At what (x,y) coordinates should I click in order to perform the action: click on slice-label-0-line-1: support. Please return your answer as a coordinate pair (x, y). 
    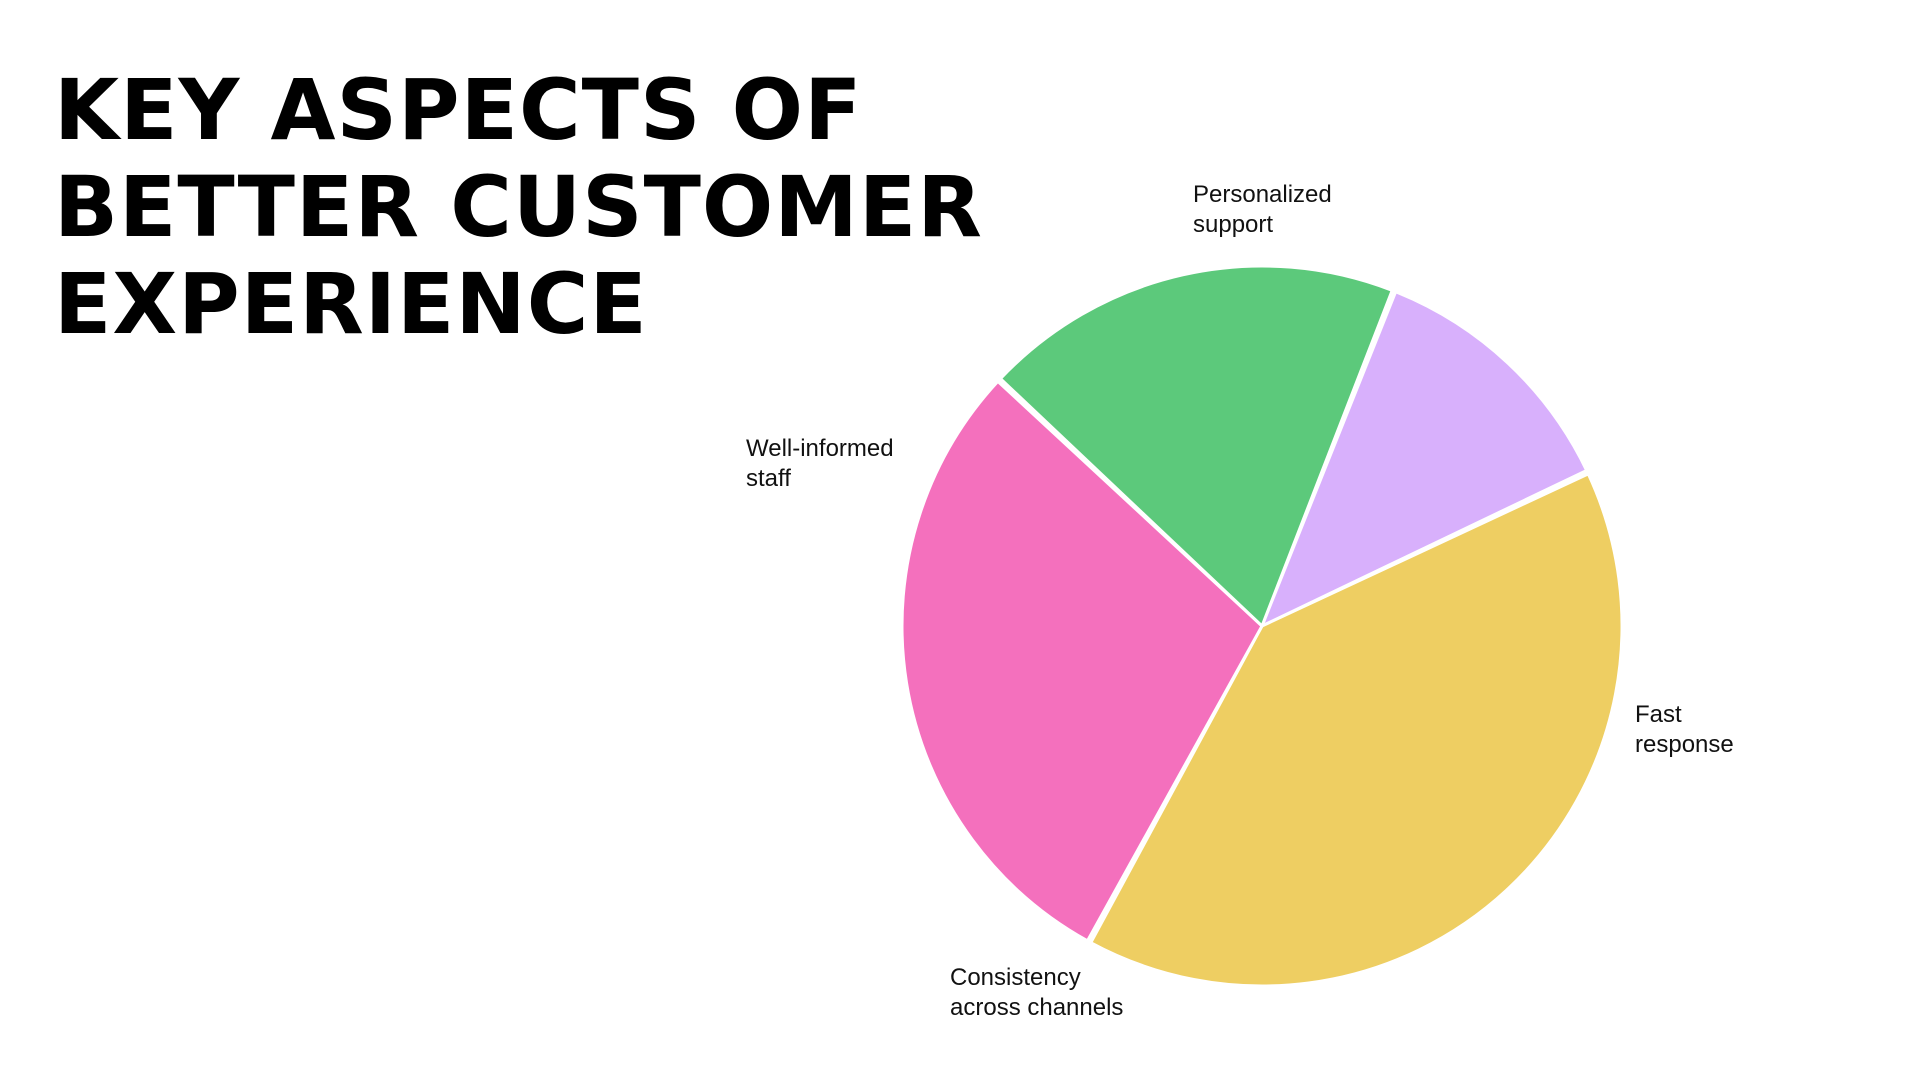
    Looking at the image, I should click on (1233, 224).